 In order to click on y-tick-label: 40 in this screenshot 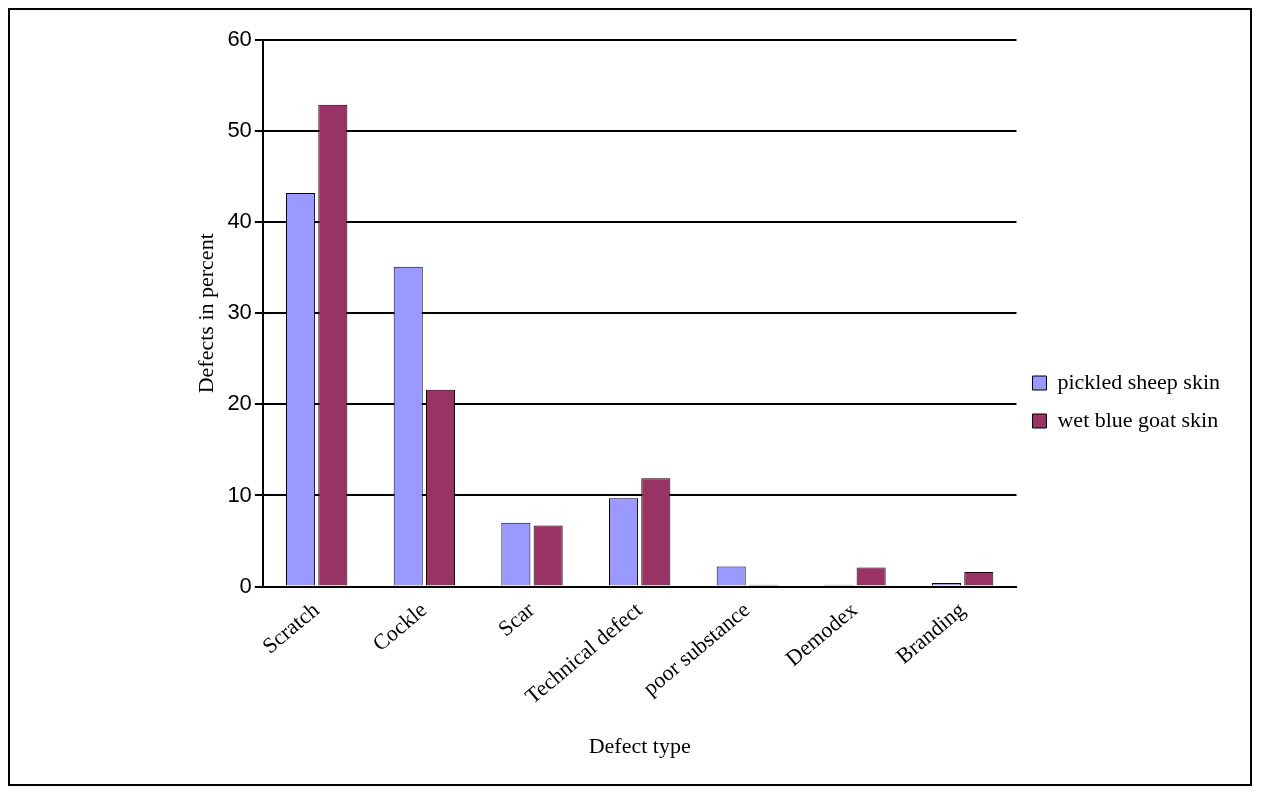, I will do `click(239, 221)`.